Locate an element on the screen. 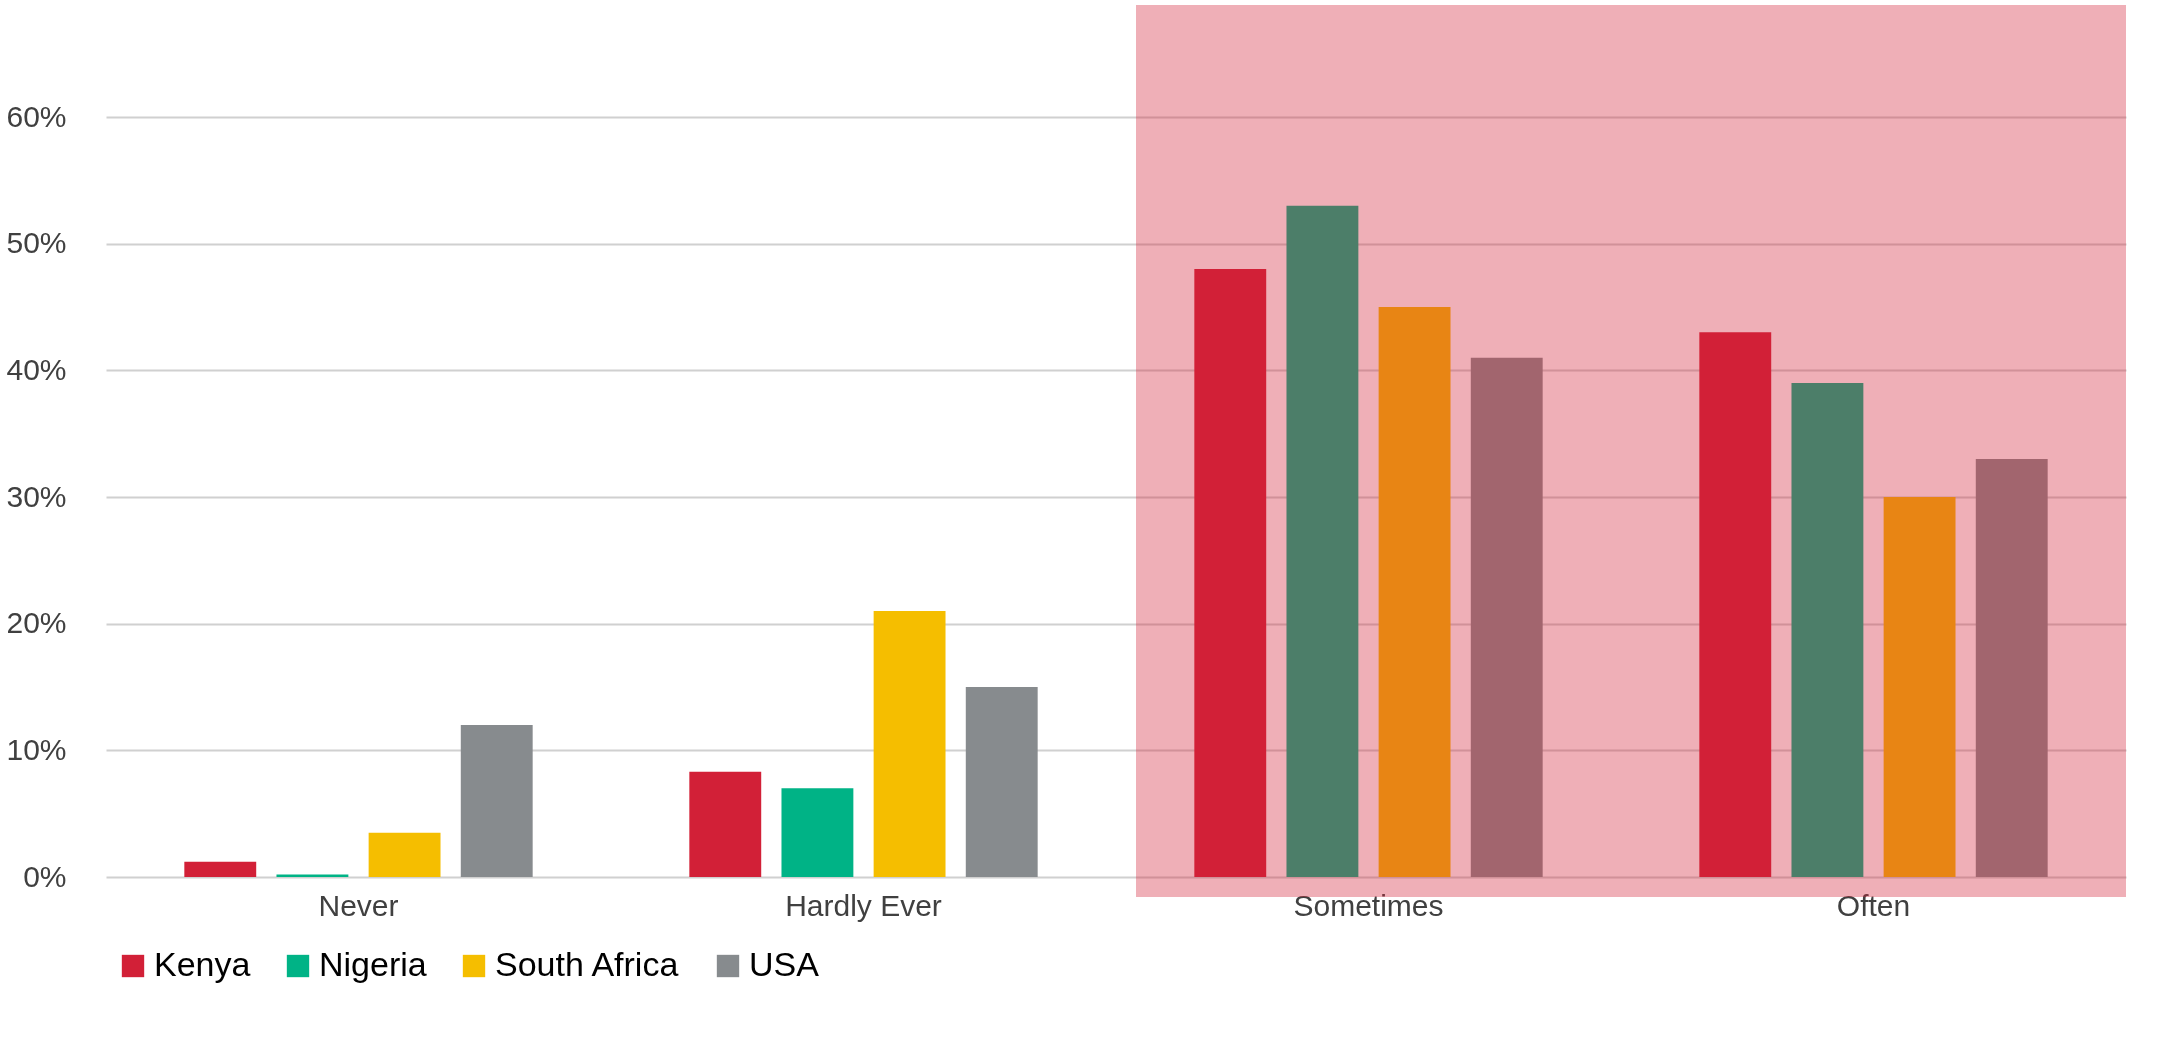  y-tick-label: 30% is located at coordinates (36, 496).